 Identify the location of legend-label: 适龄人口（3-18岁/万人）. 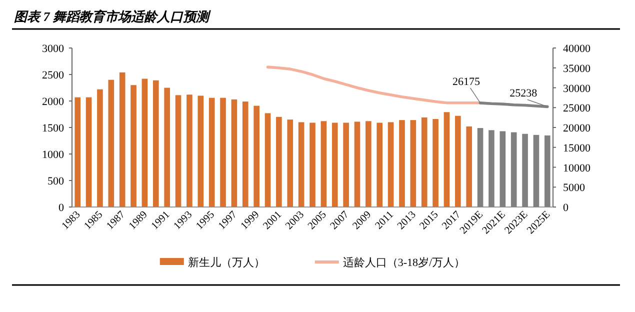
(404, 262).